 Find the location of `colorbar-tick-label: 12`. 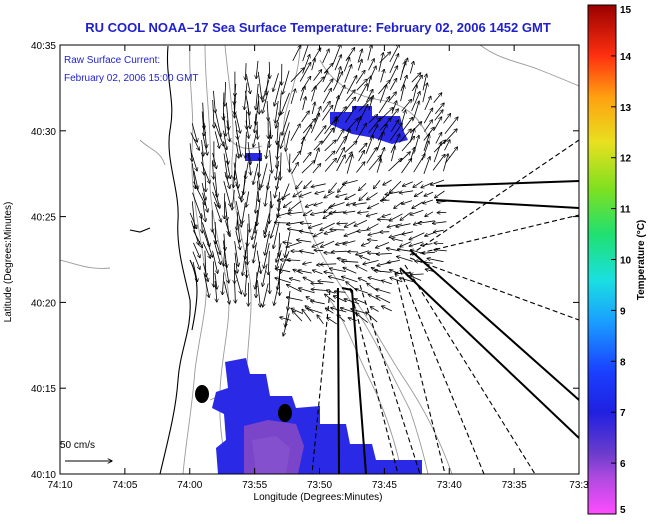

colorbar-tick-label: 12 is located at coordinates (626, 159).